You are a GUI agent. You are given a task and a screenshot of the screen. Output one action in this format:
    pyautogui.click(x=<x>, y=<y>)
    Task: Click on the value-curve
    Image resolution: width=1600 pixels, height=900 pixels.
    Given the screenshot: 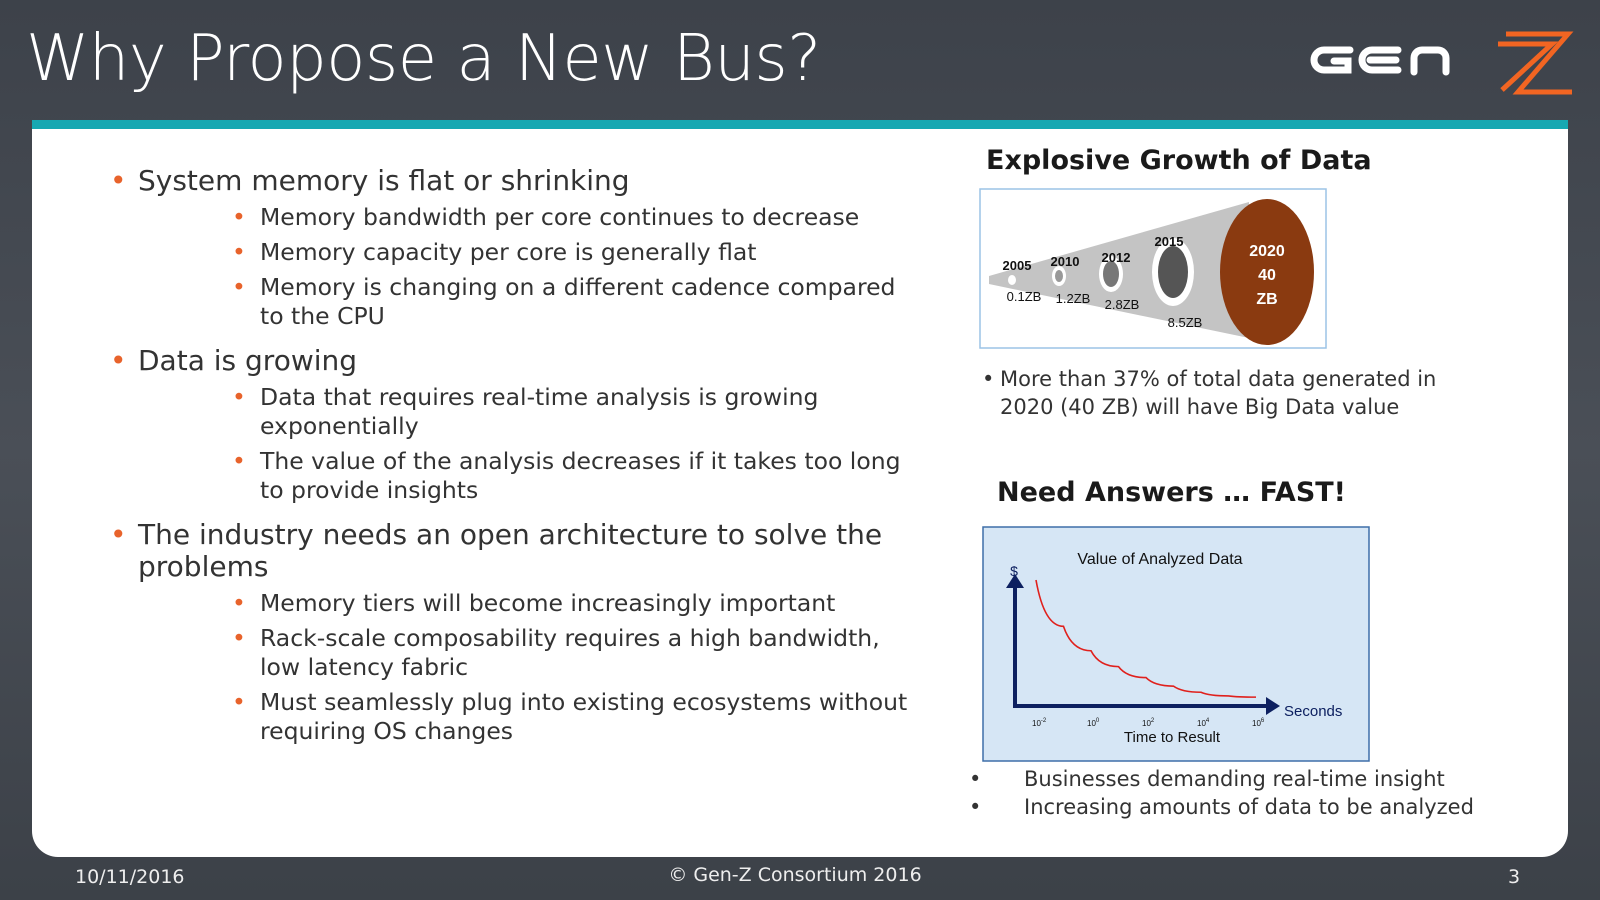 What is the action you would take?
    pyautogui.click(x=1146, y=638)
    